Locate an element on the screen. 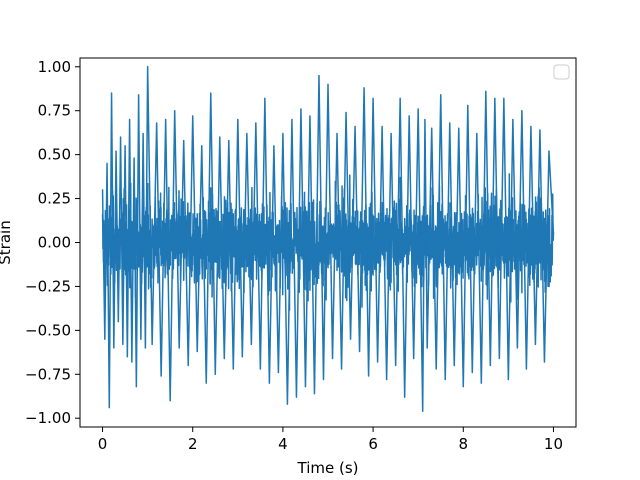 This screenshot has width=640, height=480. y-tick-label: 0.50 is located at coordinates (54, 155).